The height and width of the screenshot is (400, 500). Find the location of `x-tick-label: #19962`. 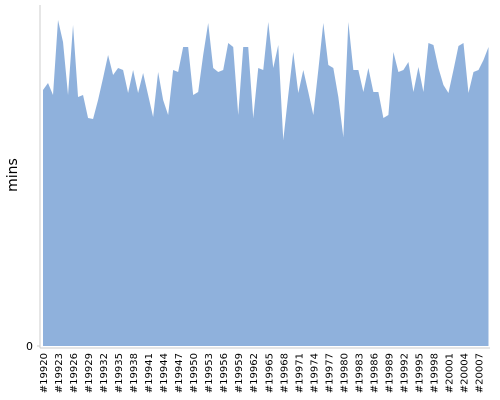

x-tick-label: #19962 is located at coordinates (254, 373).